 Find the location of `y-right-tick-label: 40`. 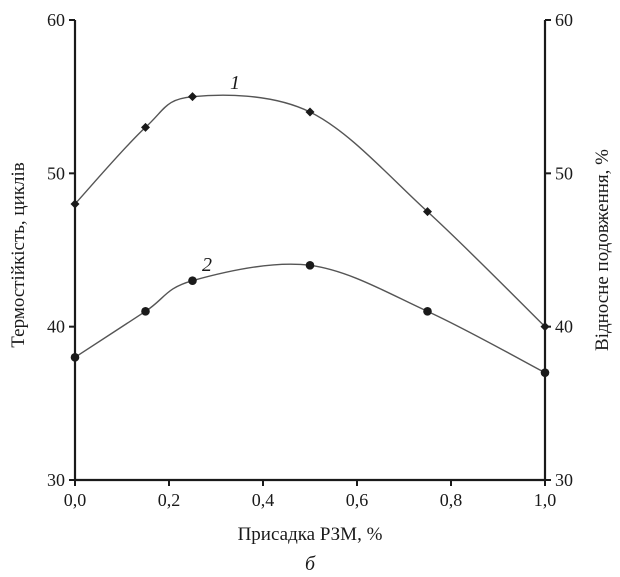

y-right-tick-label: 40 is located at coordinates (564, 327).